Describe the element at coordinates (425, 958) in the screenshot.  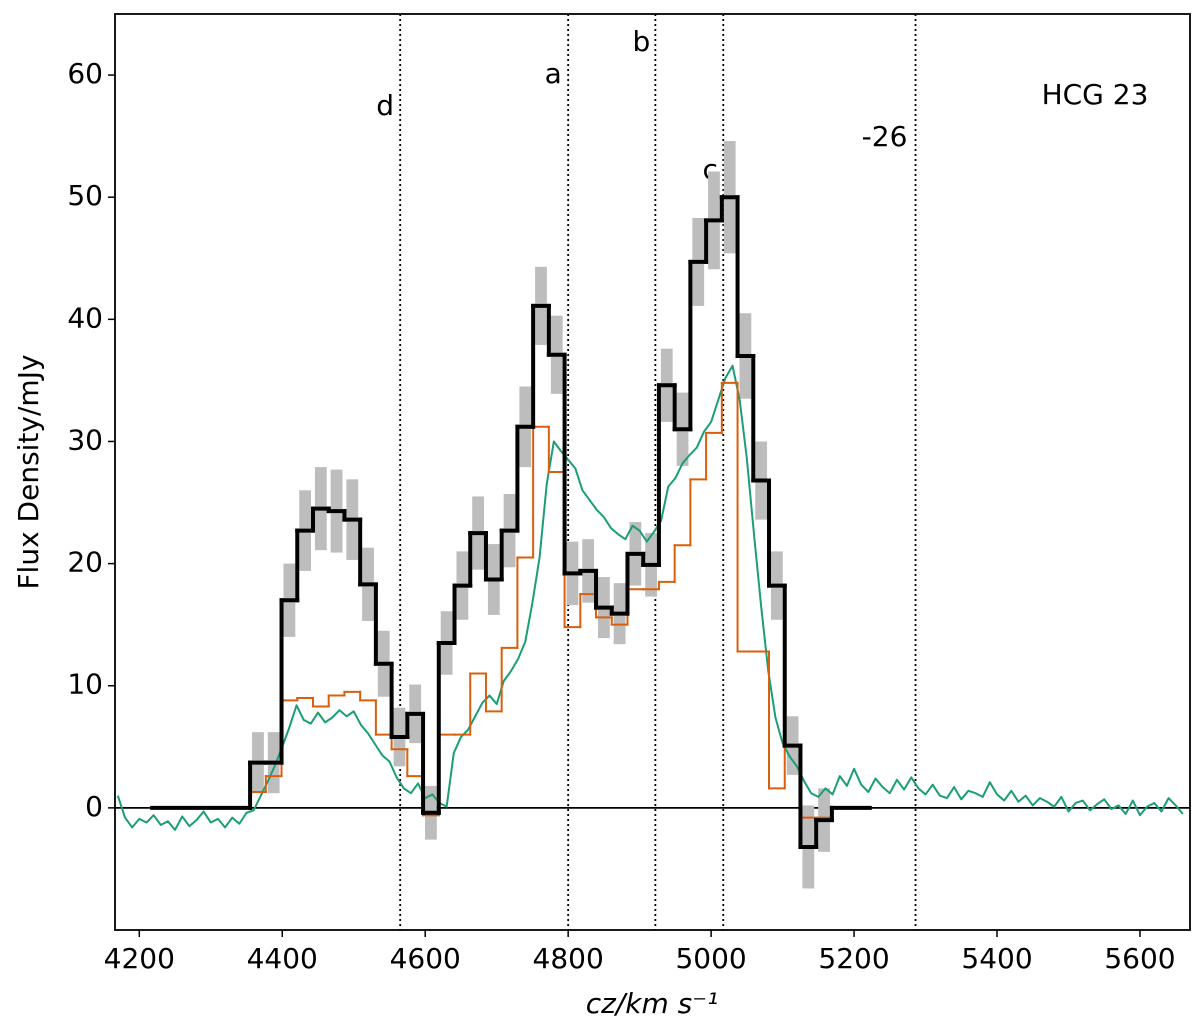
I see `x-tick-label: 4600` at that location.